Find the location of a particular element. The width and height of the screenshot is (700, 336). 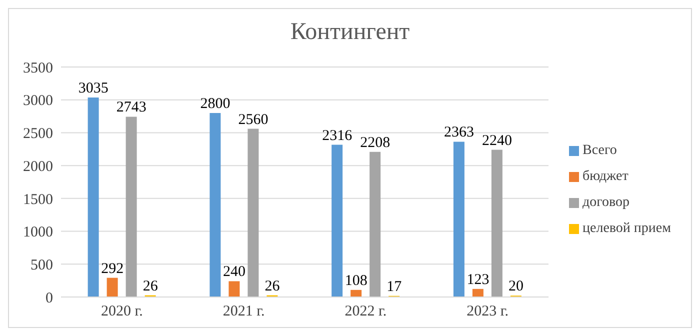

data-label: 240 is located at coordinates (234, 272).